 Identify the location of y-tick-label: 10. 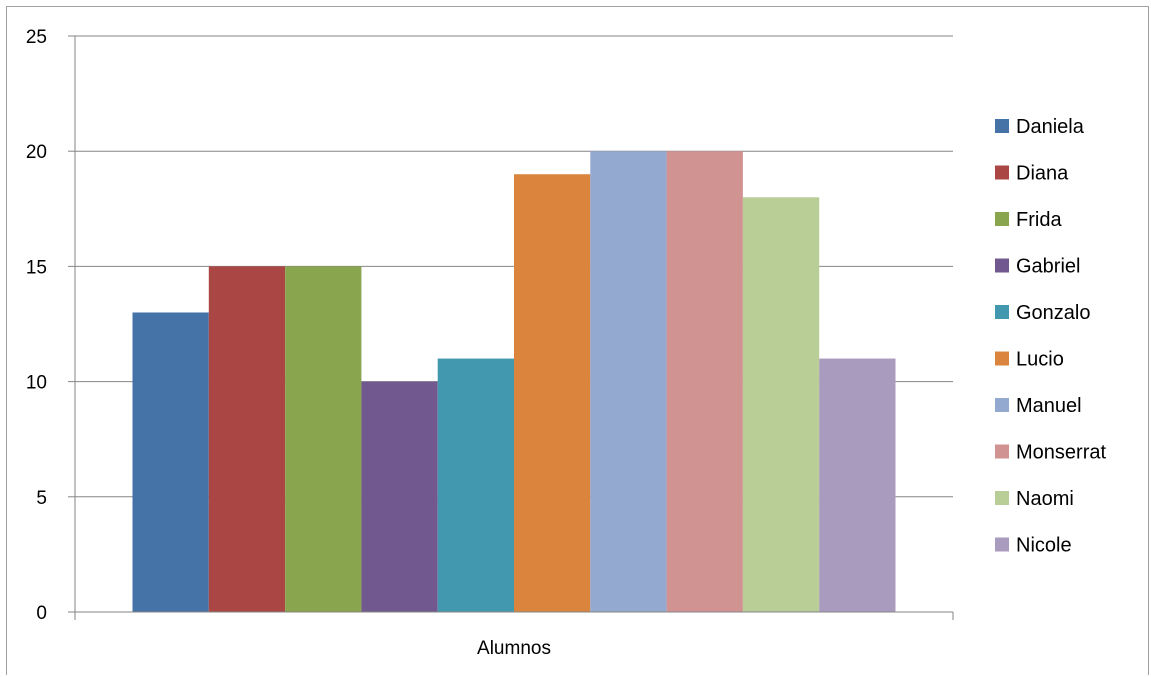
(36, 383).